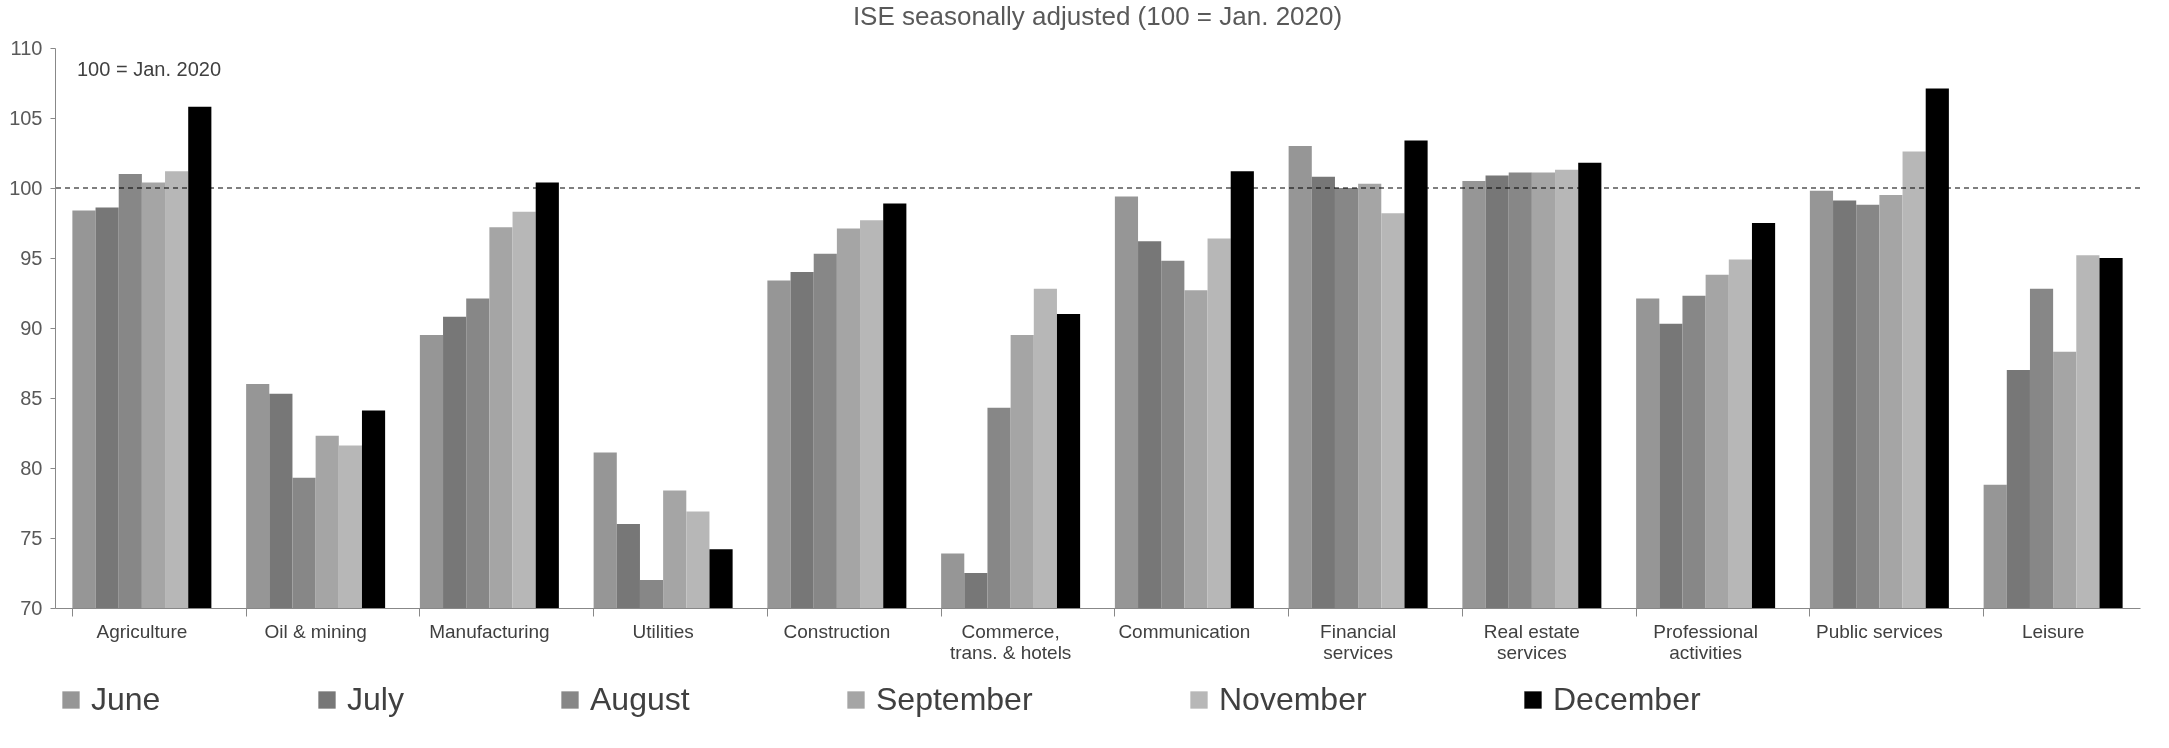 Image resolution: width=2169 pixels, height=748 pixels. What do you see at coordinates (1627, 699) in the screenshot?
I see `legend-label: December` at bounding box center [1627, 699].